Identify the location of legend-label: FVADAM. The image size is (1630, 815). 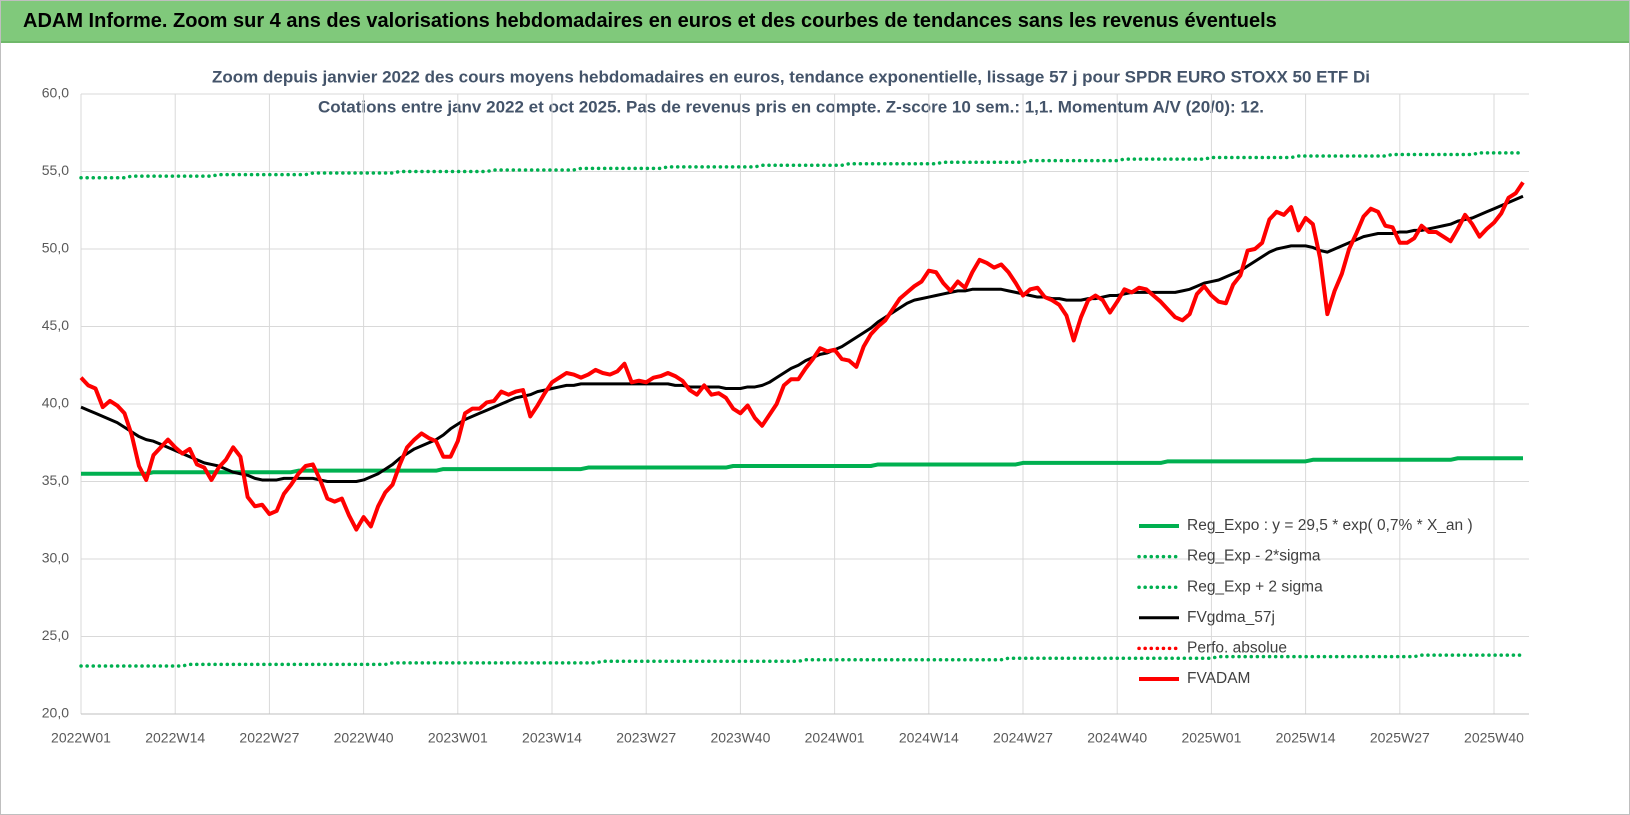
(1218, 678).